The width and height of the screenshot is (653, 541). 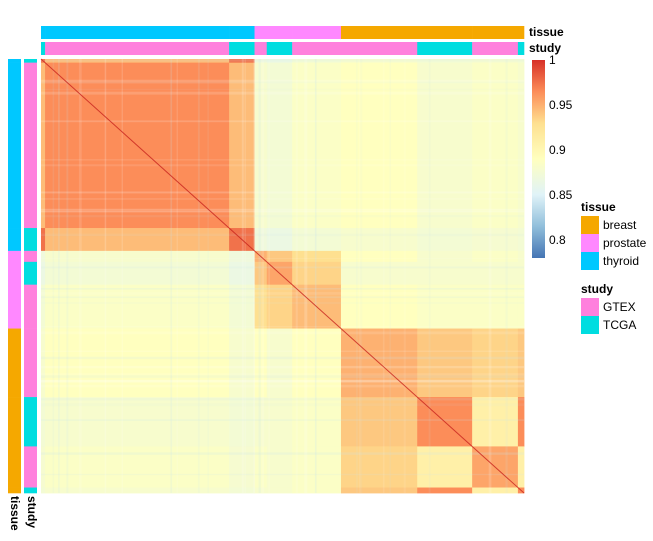 I want to click on top-tissue-track-label: tissue, so click(x=546, y=32).